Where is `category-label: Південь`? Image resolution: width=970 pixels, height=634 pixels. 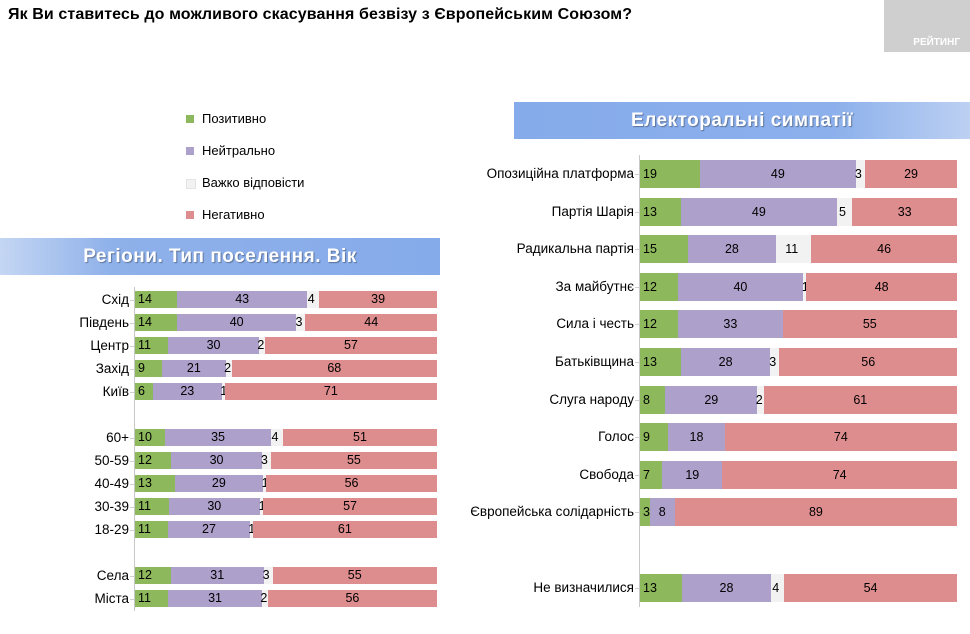
category-label: Південь is located at coordinates (104, 322).